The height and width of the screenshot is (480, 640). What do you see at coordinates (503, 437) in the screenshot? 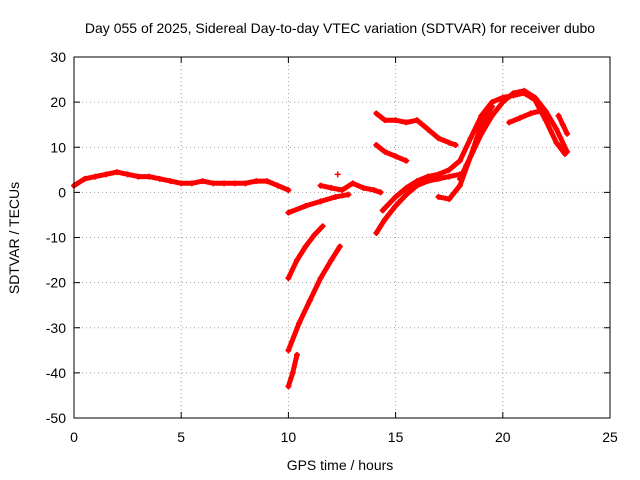
I see `x-tick-label: 20` at bounding box center [503, 437].